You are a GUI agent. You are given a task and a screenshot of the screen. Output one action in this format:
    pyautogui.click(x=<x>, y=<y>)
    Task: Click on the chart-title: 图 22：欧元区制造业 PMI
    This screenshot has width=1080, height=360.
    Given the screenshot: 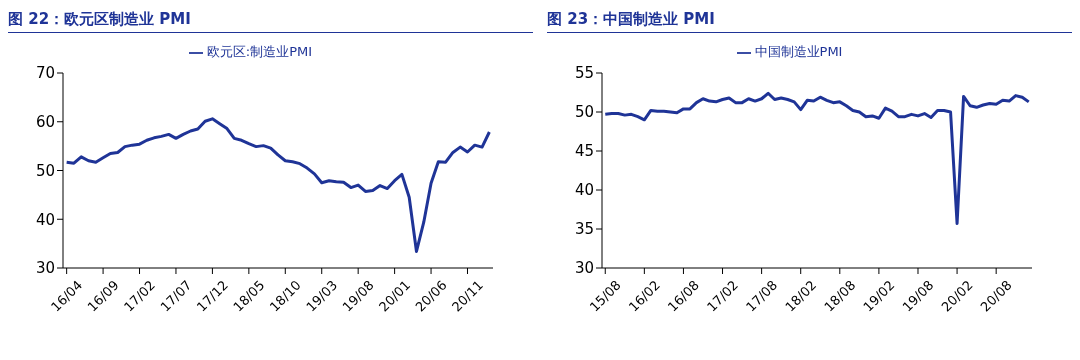 What is the action you would take?
    pyautogui.click(x=270, y=20)
    